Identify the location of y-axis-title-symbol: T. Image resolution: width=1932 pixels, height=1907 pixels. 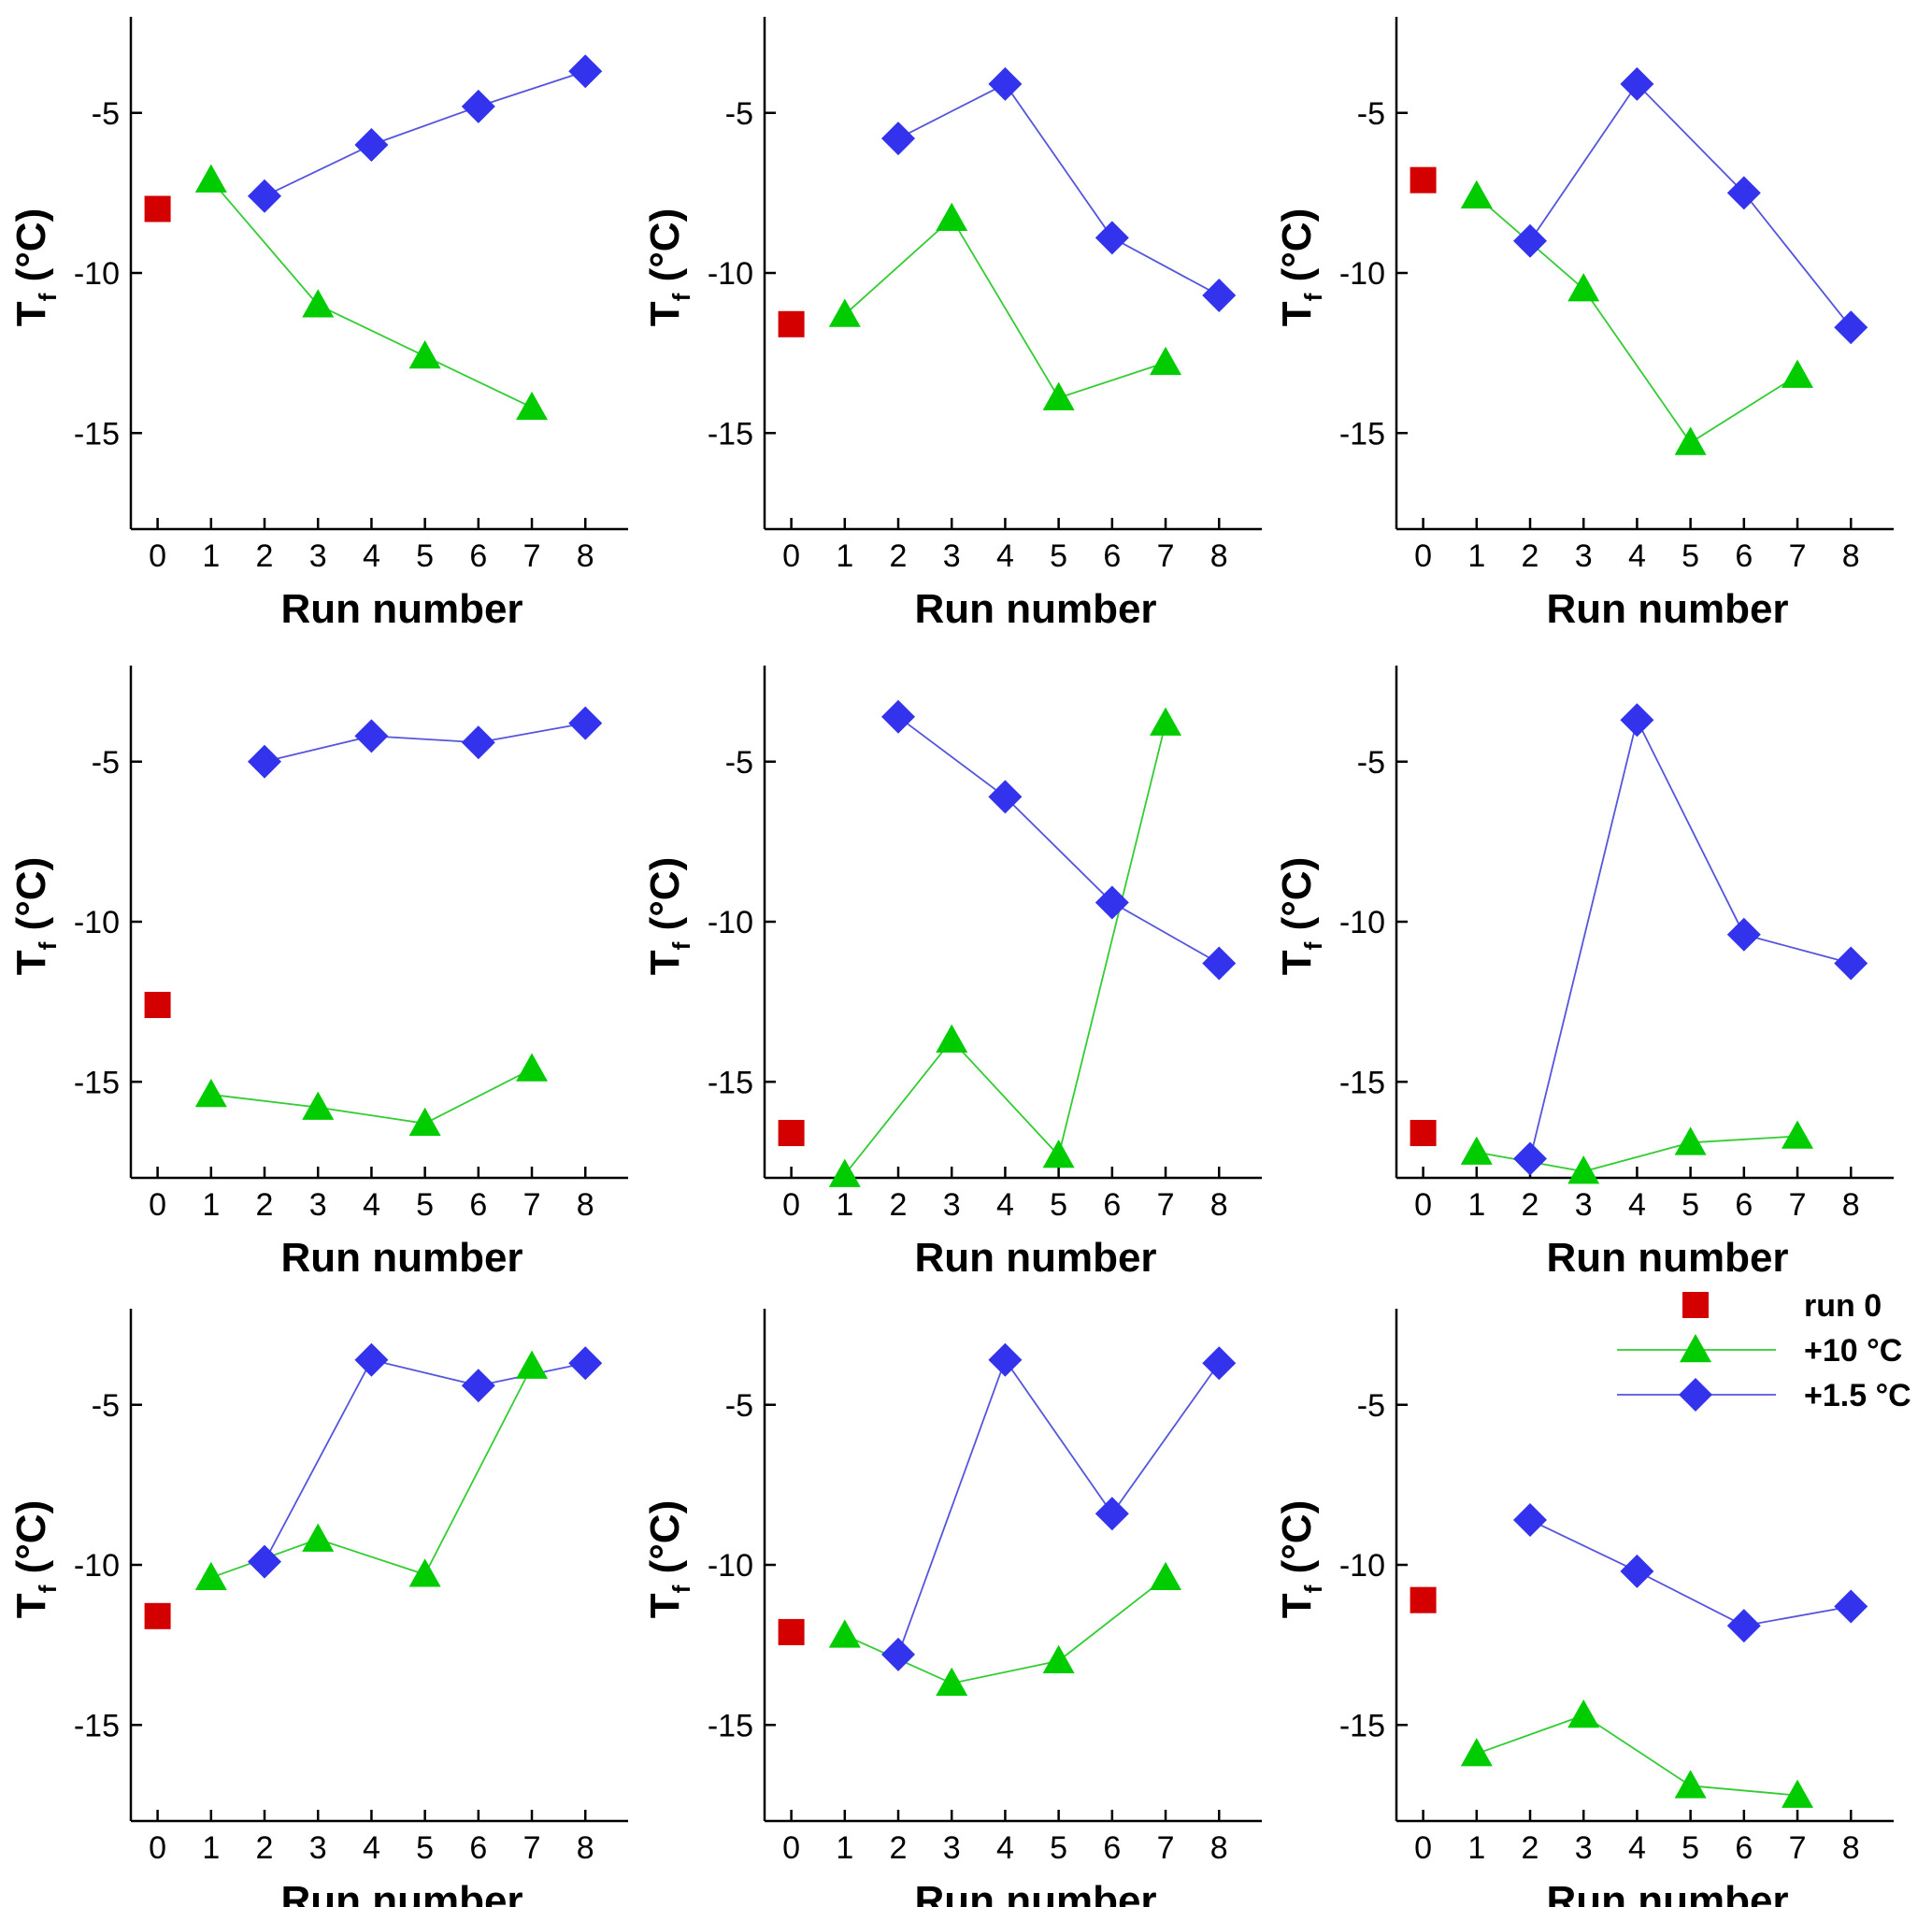
(31, 962).